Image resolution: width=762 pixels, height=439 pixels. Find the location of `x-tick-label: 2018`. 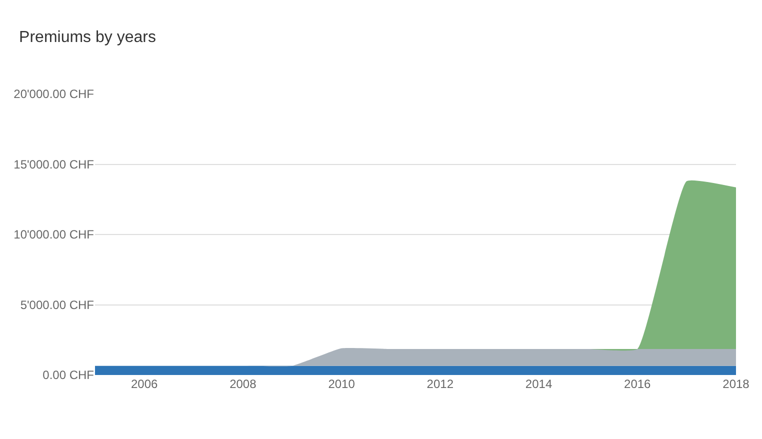

x-tick-label: 2018 is located at coordinates (736, 384).